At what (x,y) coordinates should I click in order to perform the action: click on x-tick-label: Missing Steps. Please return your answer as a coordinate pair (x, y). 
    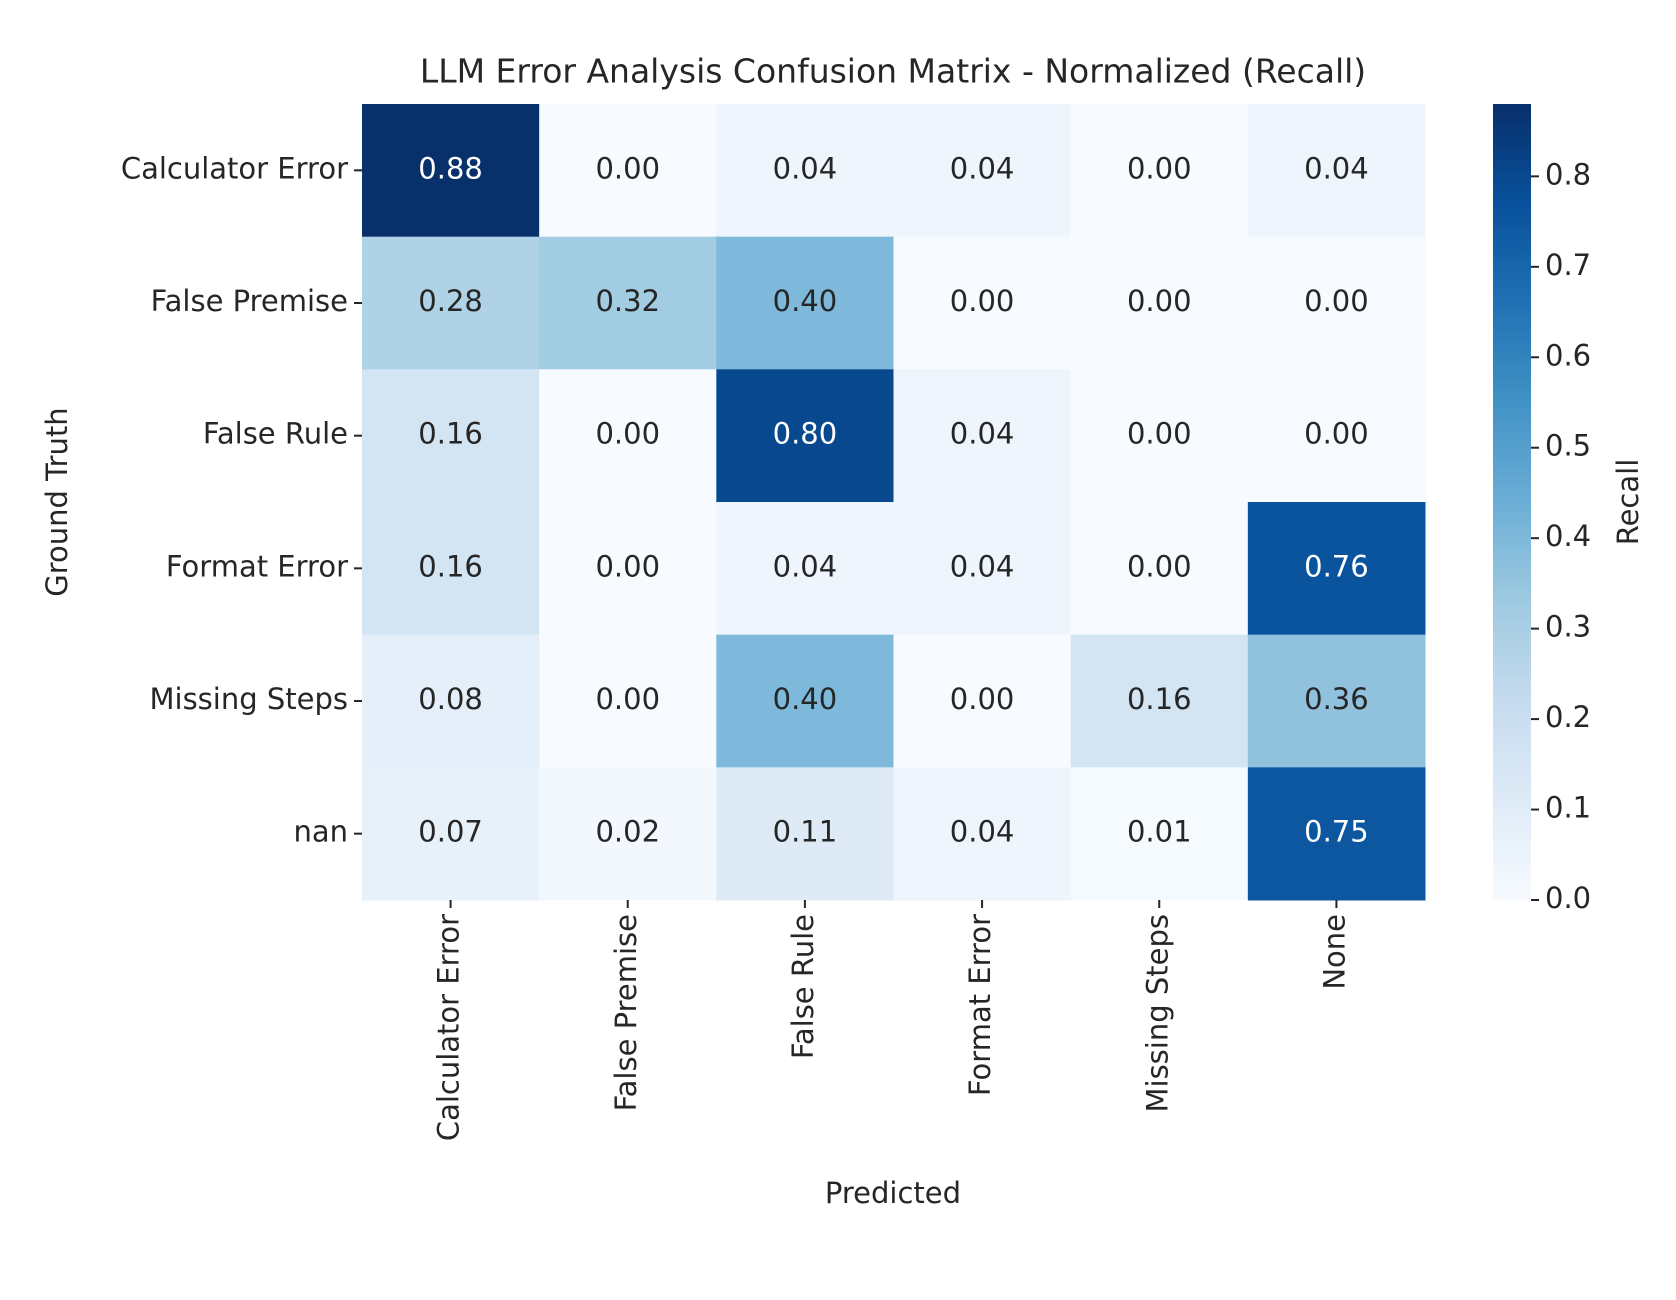
    Looking at the image, I should click on (1157, 1013).